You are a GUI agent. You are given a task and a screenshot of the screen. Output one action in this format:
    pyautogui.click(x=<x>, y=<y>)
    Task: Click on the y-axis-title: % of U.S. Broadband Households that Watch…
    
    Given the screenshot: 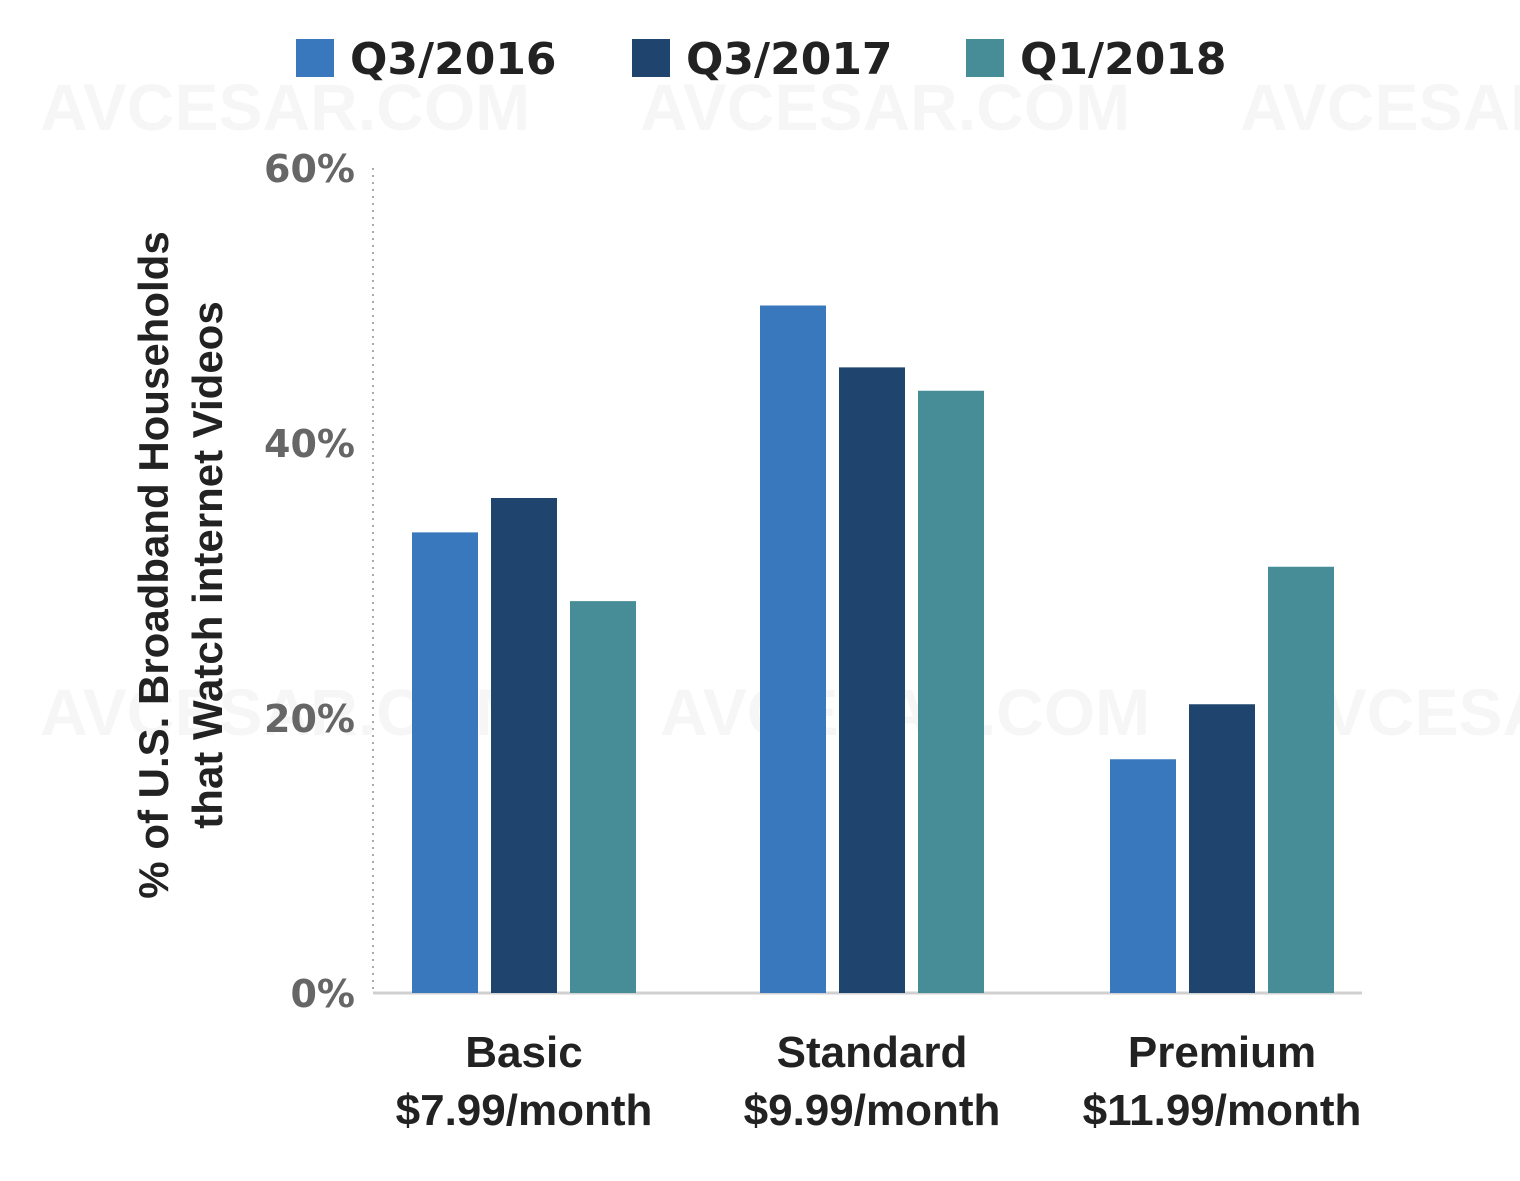 What is the action you would take?
    pyautogui.click(x=180, y=564)
    